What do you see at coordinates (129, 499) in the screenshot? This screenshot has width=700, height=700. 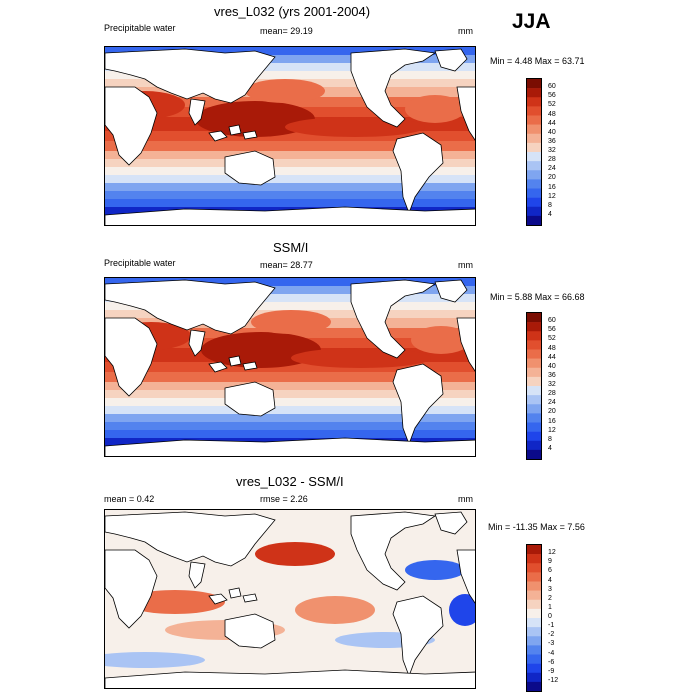 I see `panel3-mean-label: mean = 0.42` at bounding box center [129, 499].